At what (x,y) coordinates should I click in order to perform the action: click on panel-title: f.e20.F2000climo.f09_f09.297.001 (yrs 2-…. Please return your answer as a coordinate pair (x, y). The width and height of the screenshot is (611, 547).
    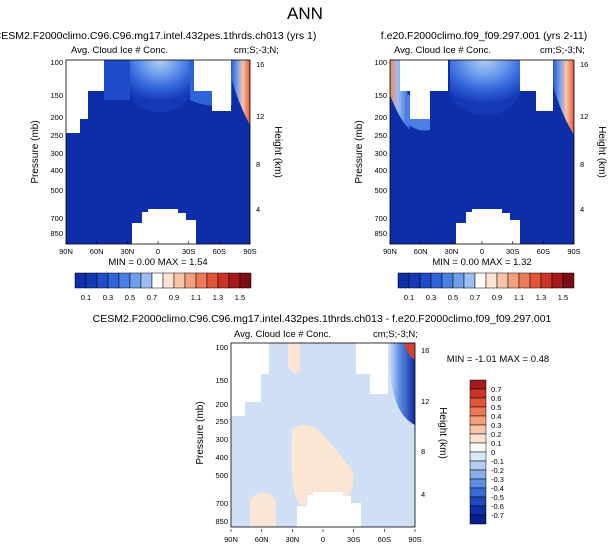
    Looking at the image, I should click on (484, 36).